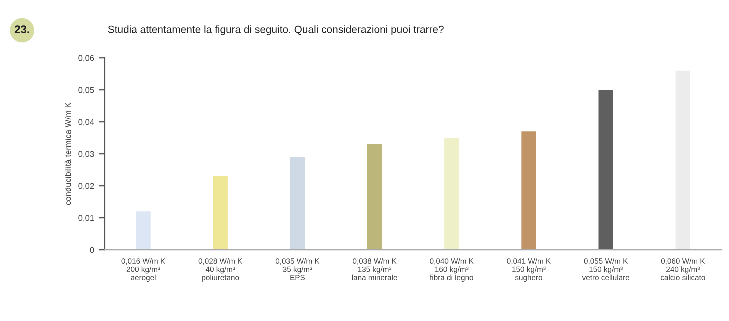 Image resolution: width=729 pixels, height=321 pixels. What do you see at coordinates (86, 122) in the screenshot?
I see `y-tick-label: 0,04` at bounding box center [86, 122].